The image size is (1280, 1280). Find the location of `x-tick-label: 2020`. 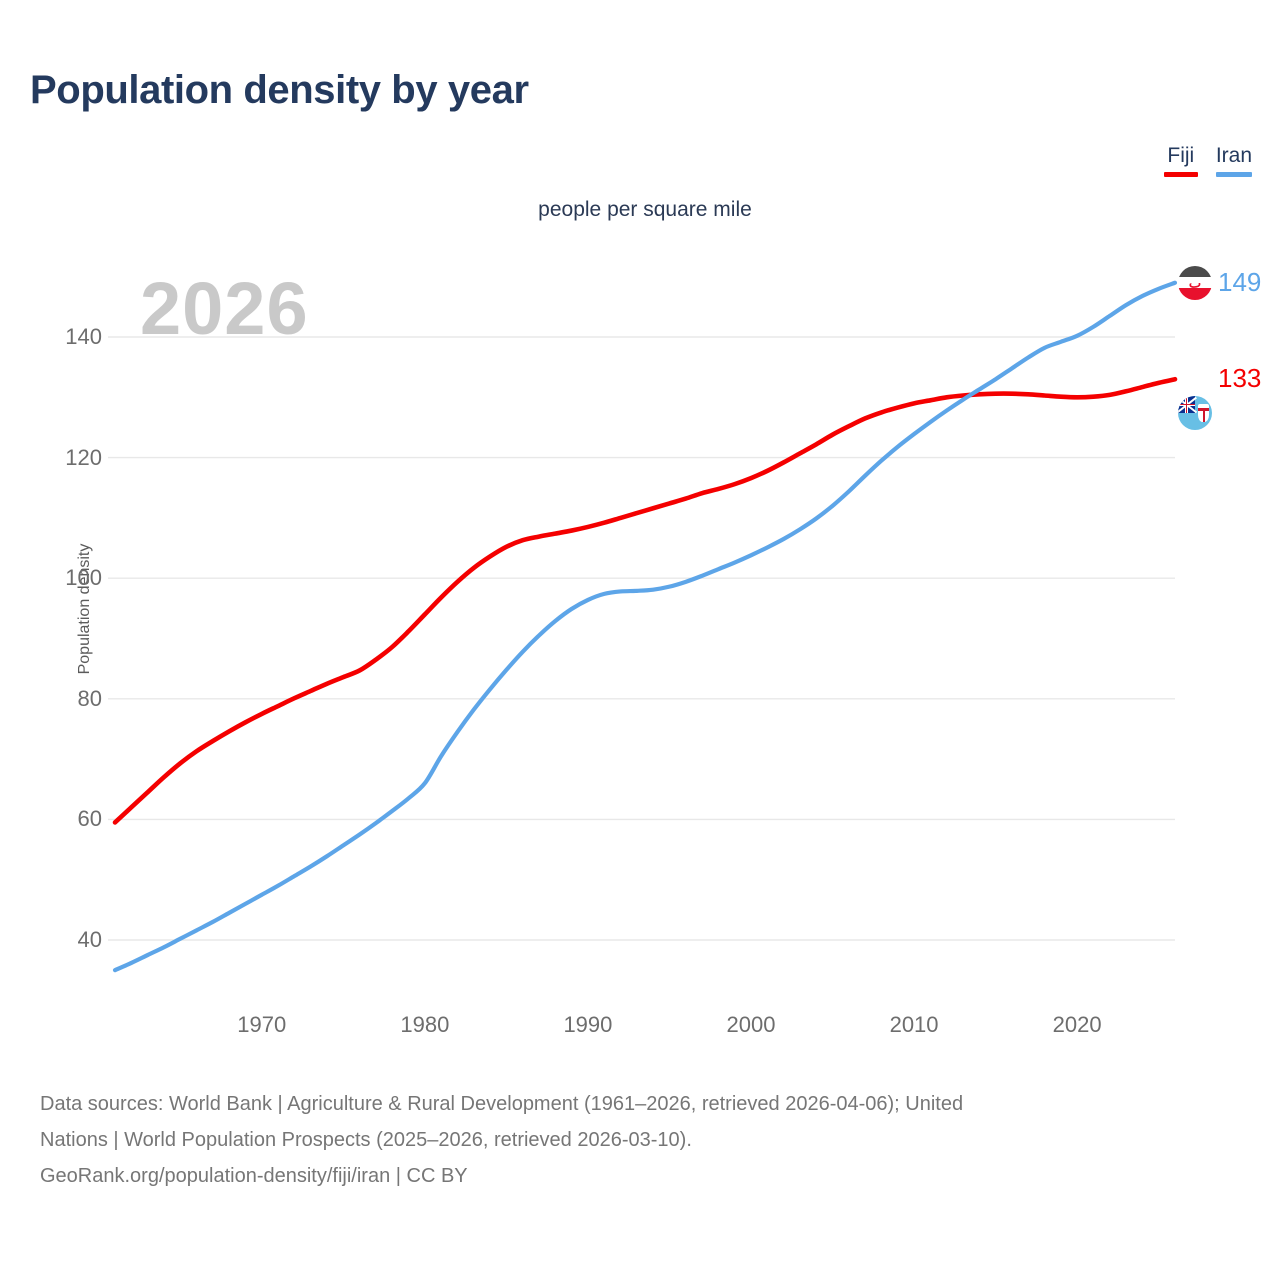

x-tick-label: 2020 is located at coordinates (1077, 1024).